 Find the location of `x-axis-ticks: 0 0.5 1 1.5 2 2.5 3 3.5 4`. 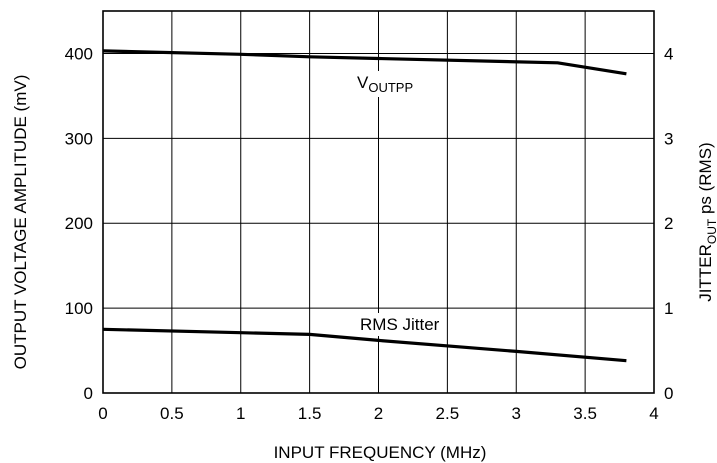

x-axis-ticks: 0 0.5 1 1.5 2 2.5 3 3.5 4 is located at coordinates (378, 413).